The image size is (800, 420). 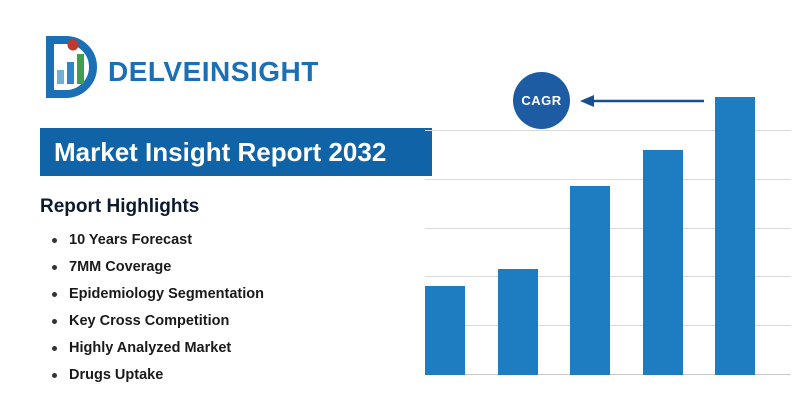 I want to click on logo-wordmark: DELVEINSIGHT, so click(x=213, y=71).